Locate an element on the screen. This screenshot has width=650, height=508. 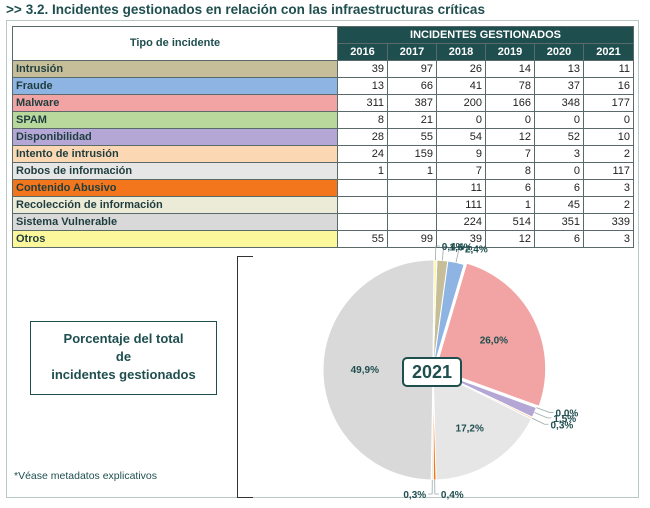
value-cell: 224 is located at coordinates (461, 222).